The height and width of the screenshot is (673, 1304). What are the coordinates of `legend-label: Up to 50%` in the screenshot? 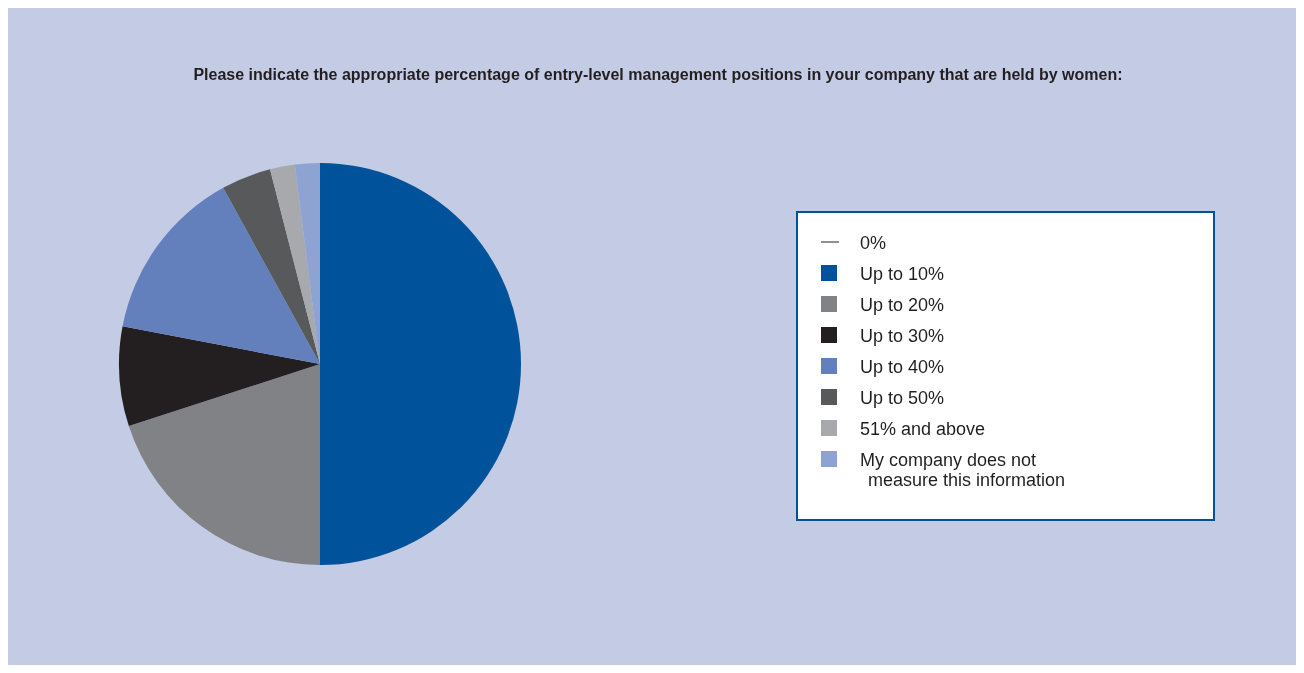 It's located at (902, 398).